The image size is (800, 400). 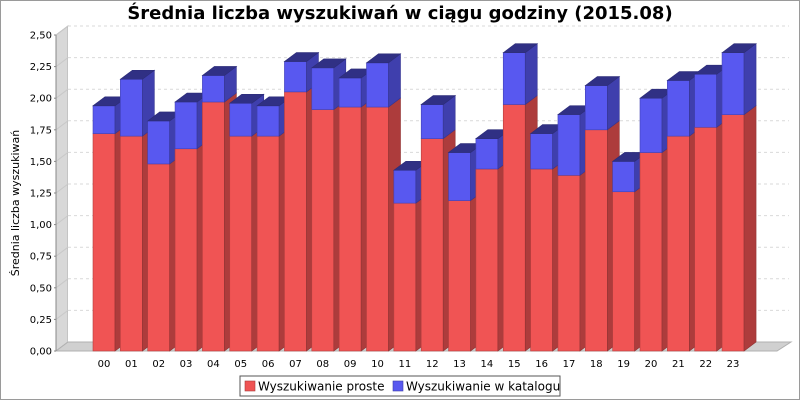 What do you see at coordinates (268, 364) in the screenshot?
I see `x-tick-label: 06` at bounding box center [268, 364].